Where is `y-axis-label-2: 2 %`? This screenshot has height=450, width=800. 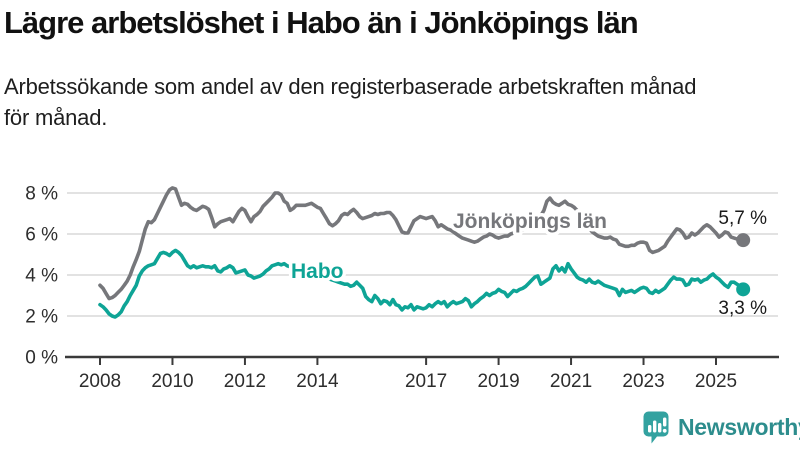 y-axis-label-2: 2 % is located at coordinates (41, 317).